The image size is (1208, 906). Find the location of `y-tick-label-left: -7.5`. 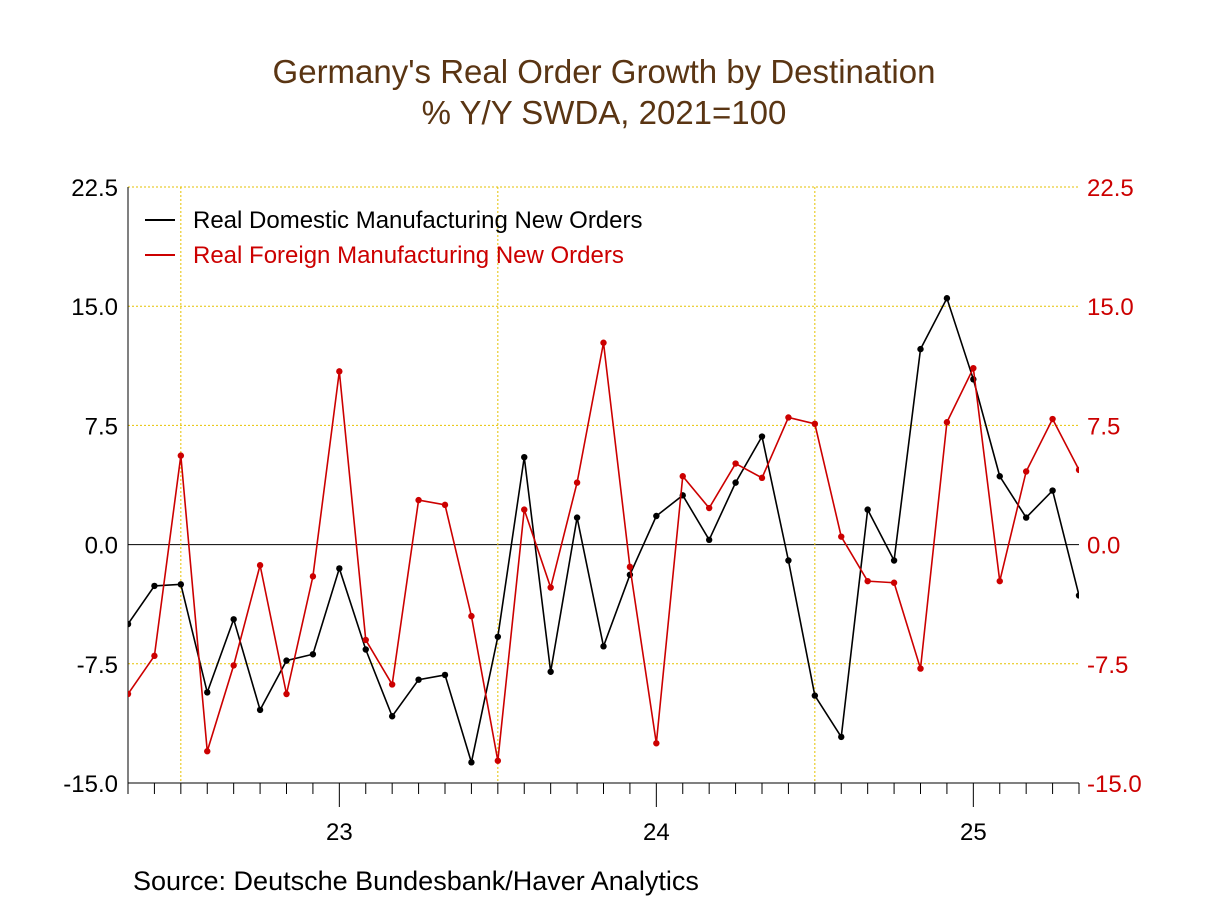

y-tick-label-left: -7.5 is located at coordinates (97, 665).